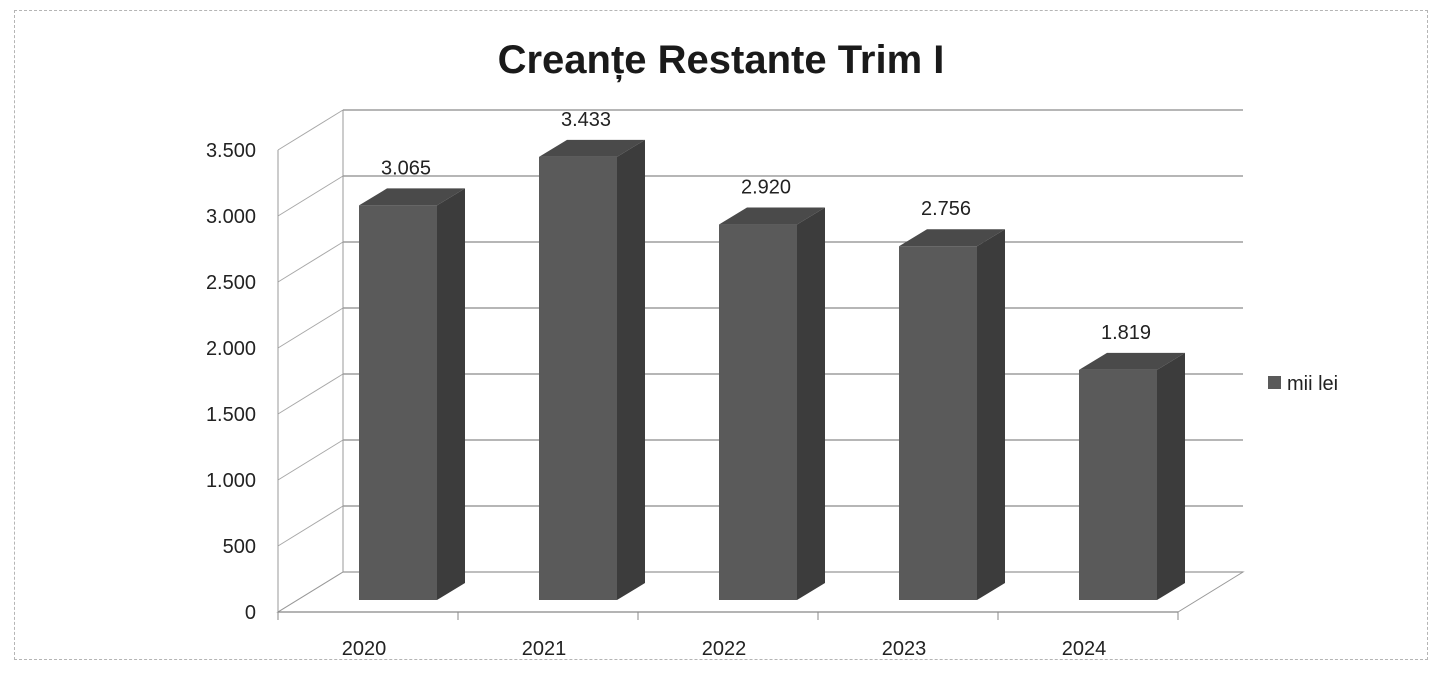  Describe the element at coordinates (1312, 384) in the screenshot. I see `legend-label: mii lei` at that location.